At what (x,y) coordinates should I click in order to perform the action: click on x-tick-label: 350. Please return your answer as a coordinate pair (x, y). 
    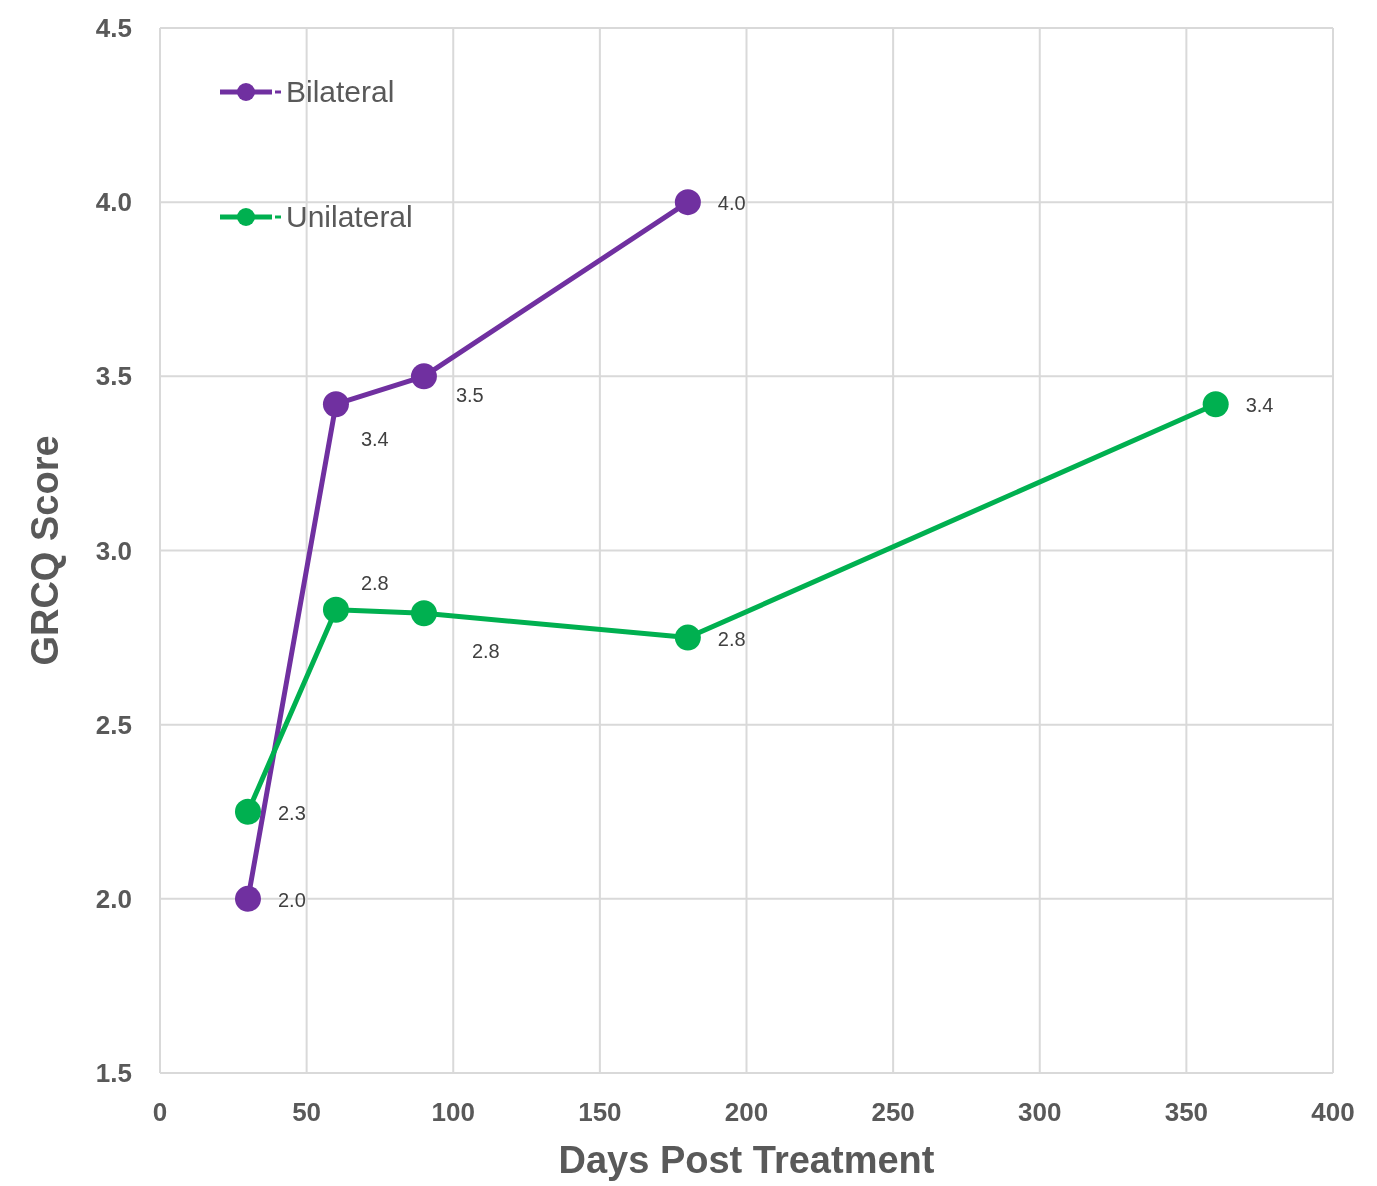
    Looking at the image, I should click on (1186, 1112).